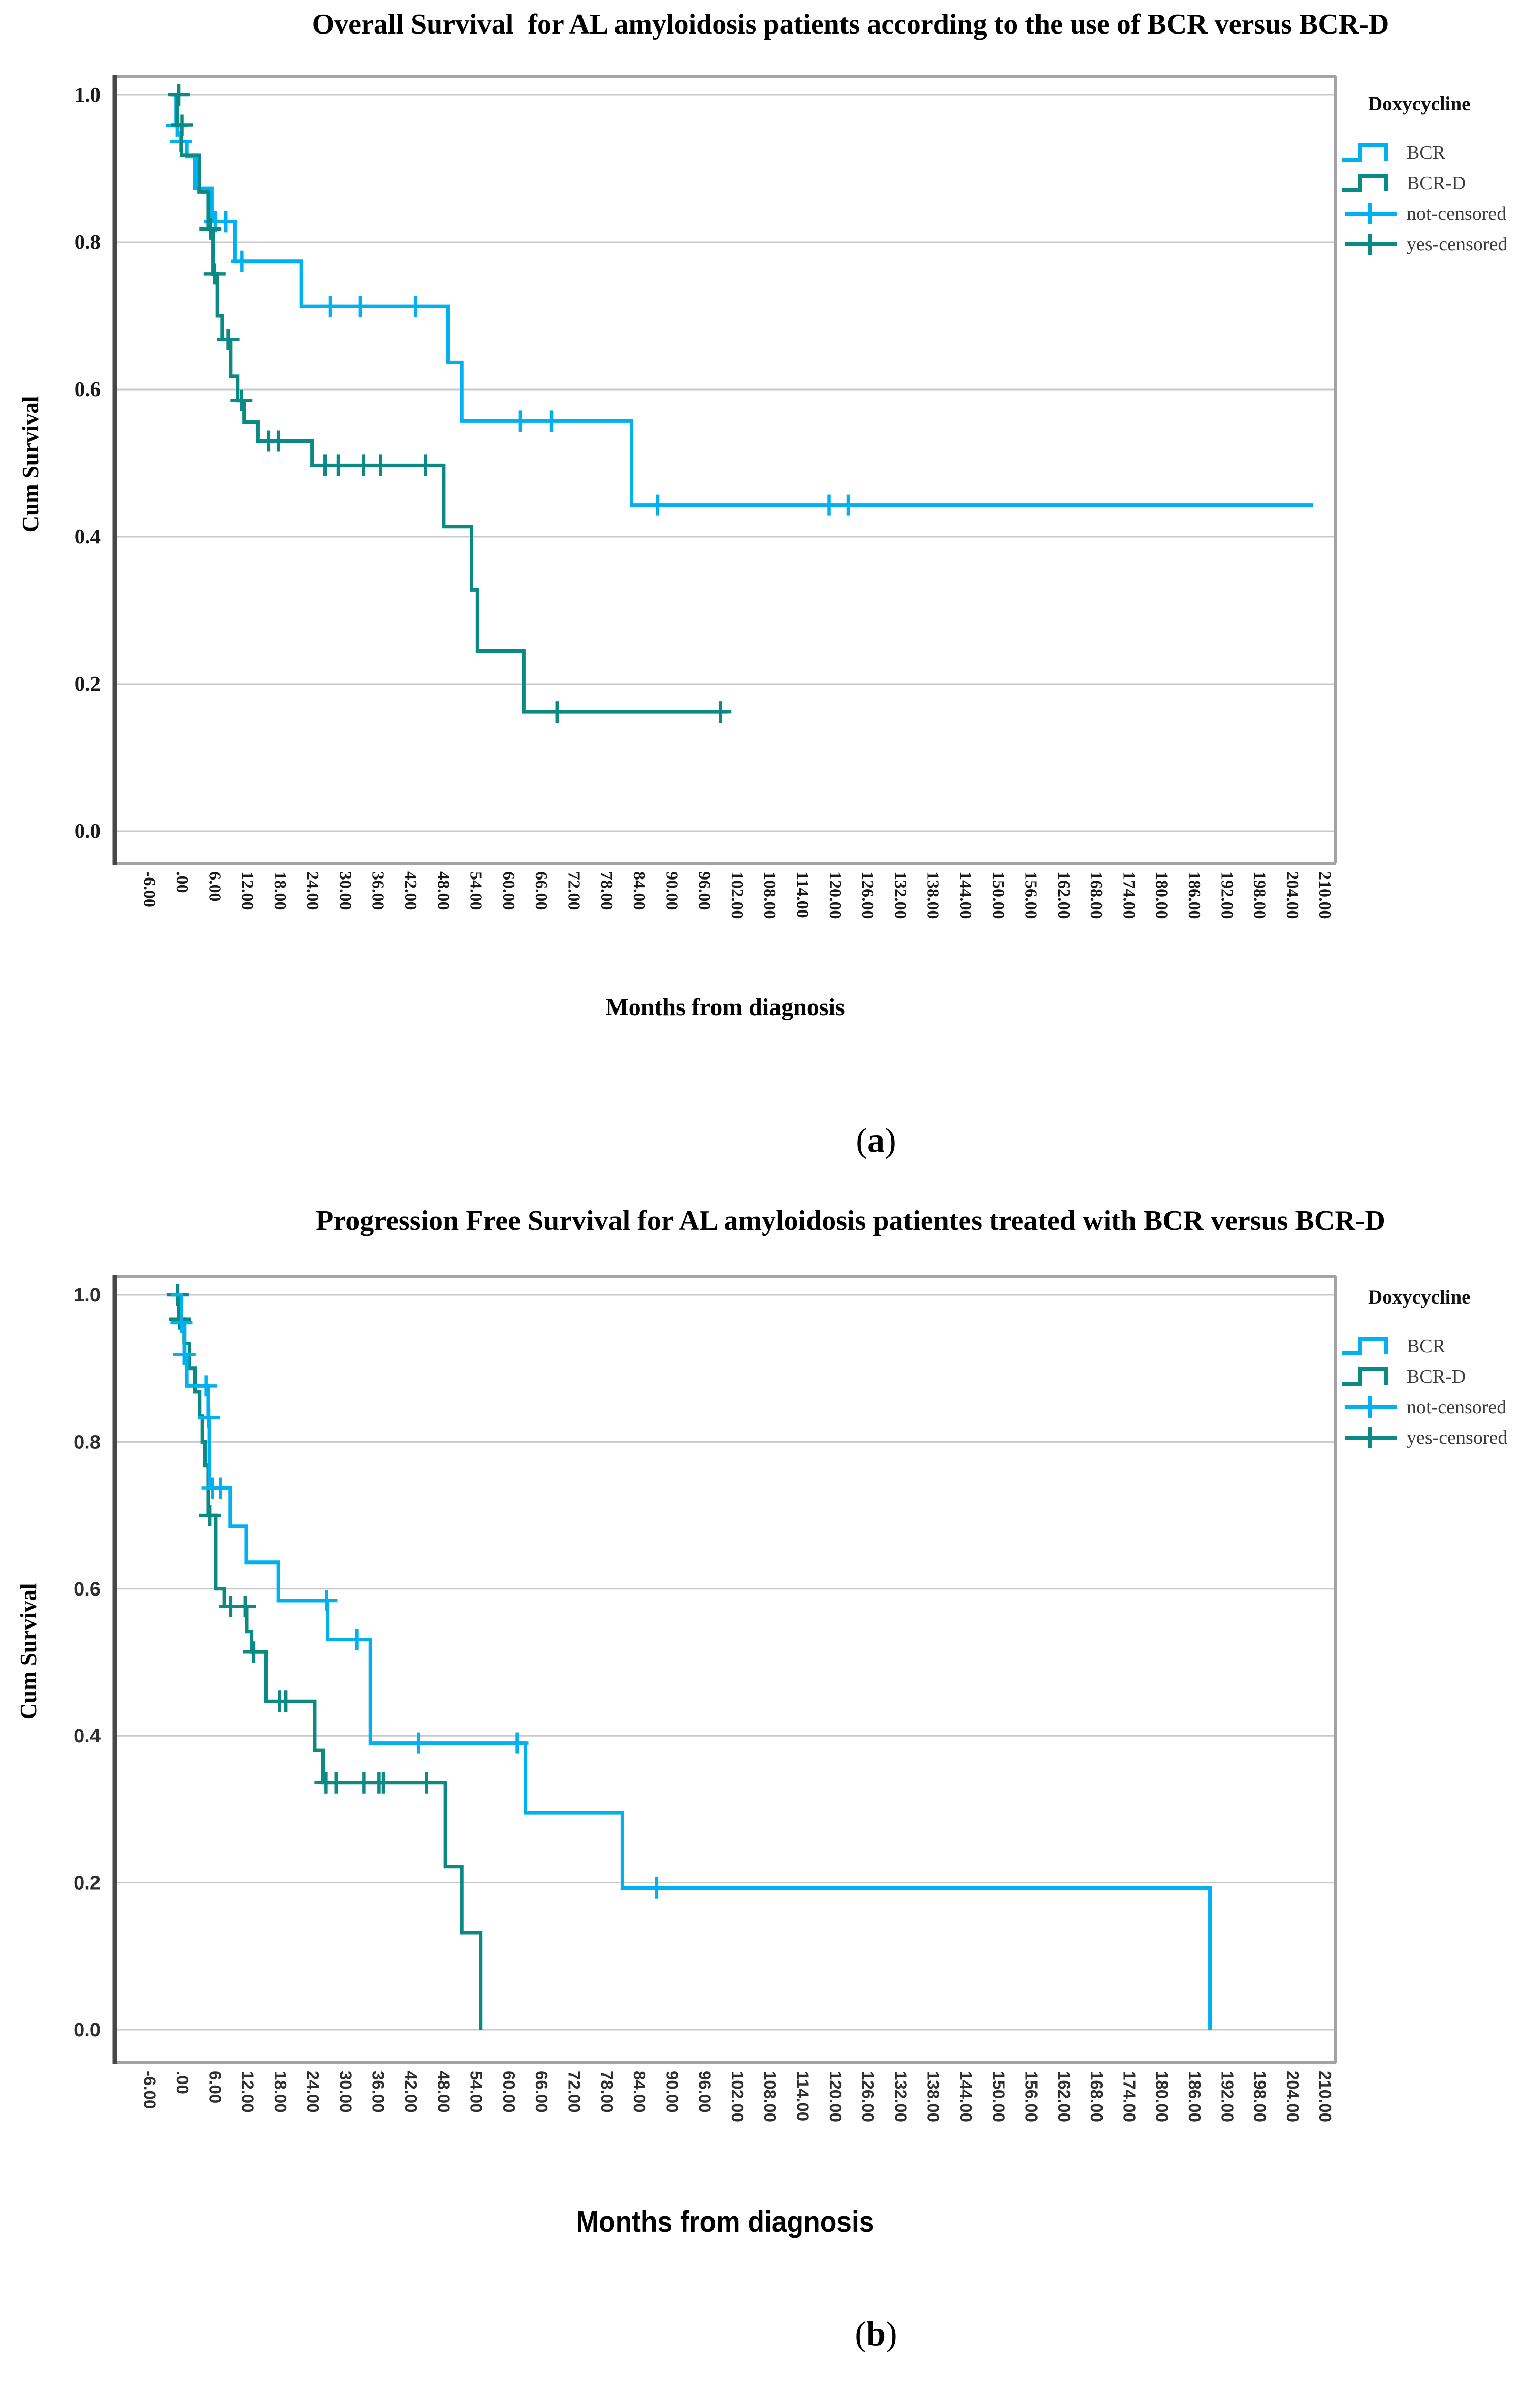 The image size is (1523, 2408). I want to click on x-tick-label: 72.00, so click(574, 2092).